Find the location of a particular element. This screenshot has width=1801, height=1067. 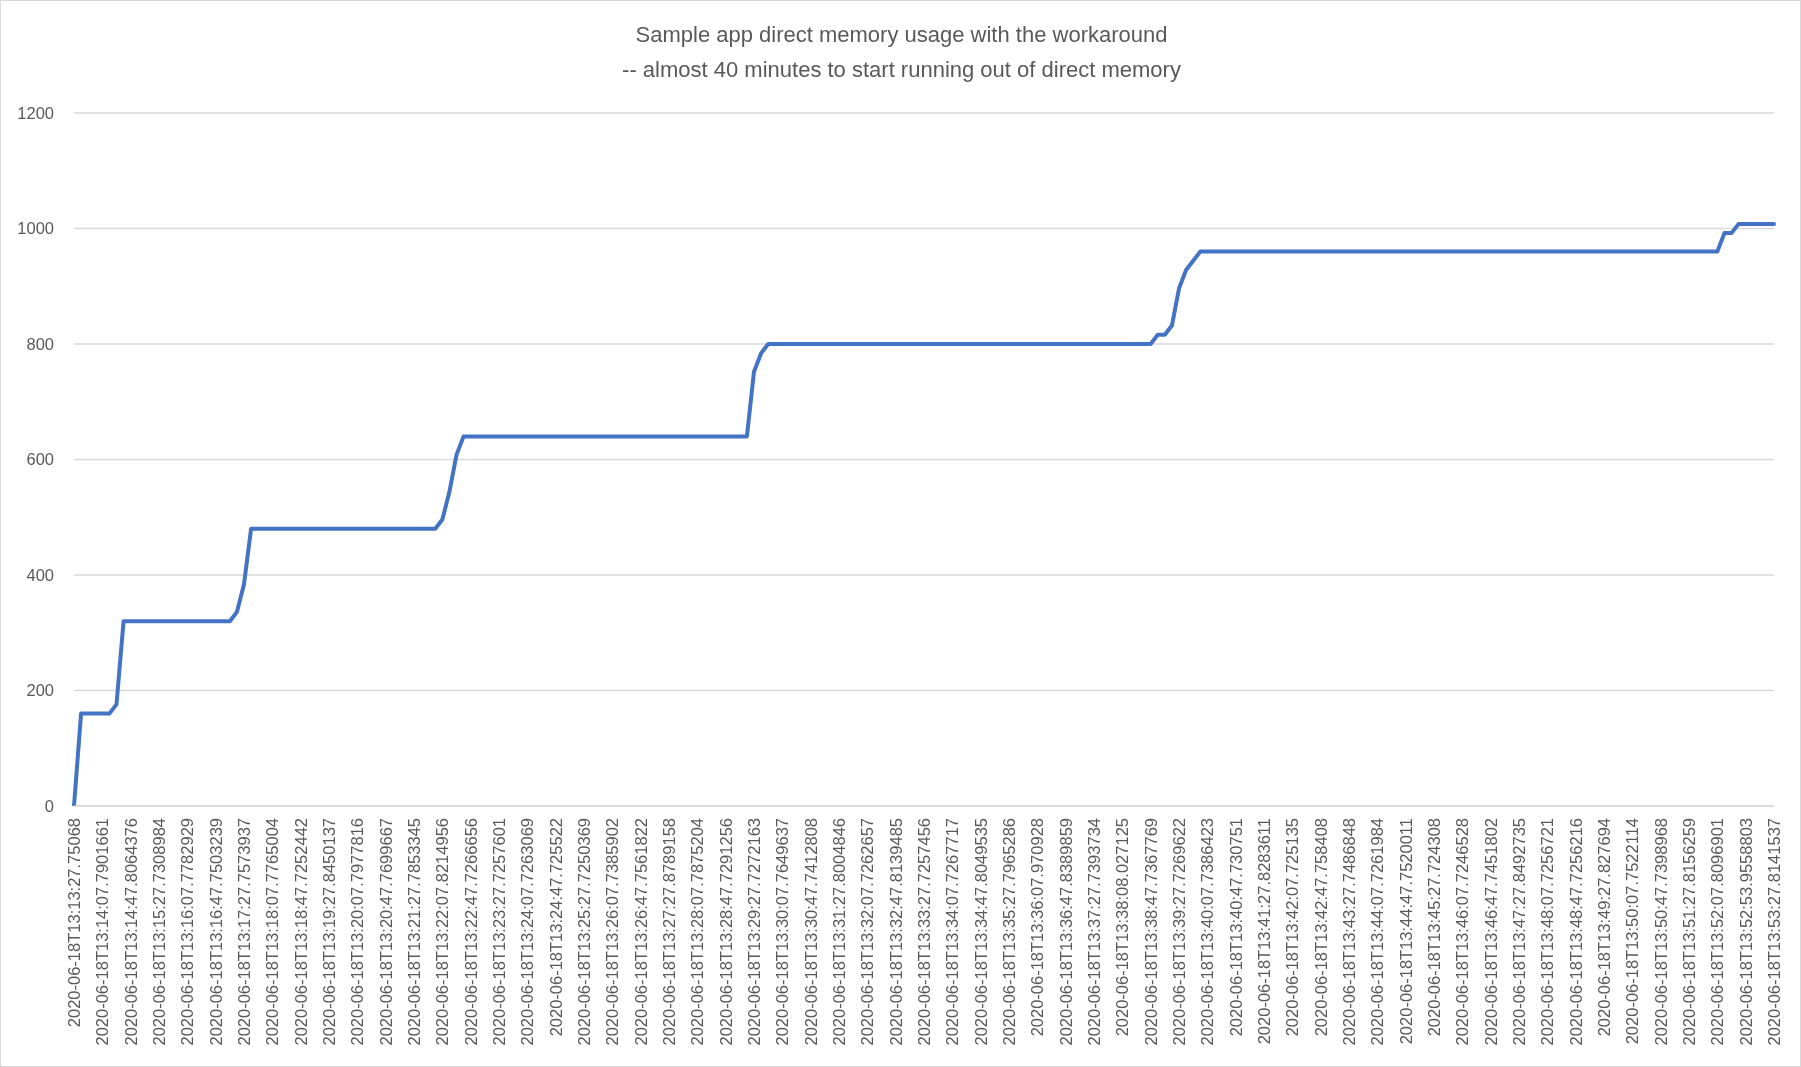

x-tick-label: 2020-06-18T13:16:07.7782929 is located at coordinates (187, 932).